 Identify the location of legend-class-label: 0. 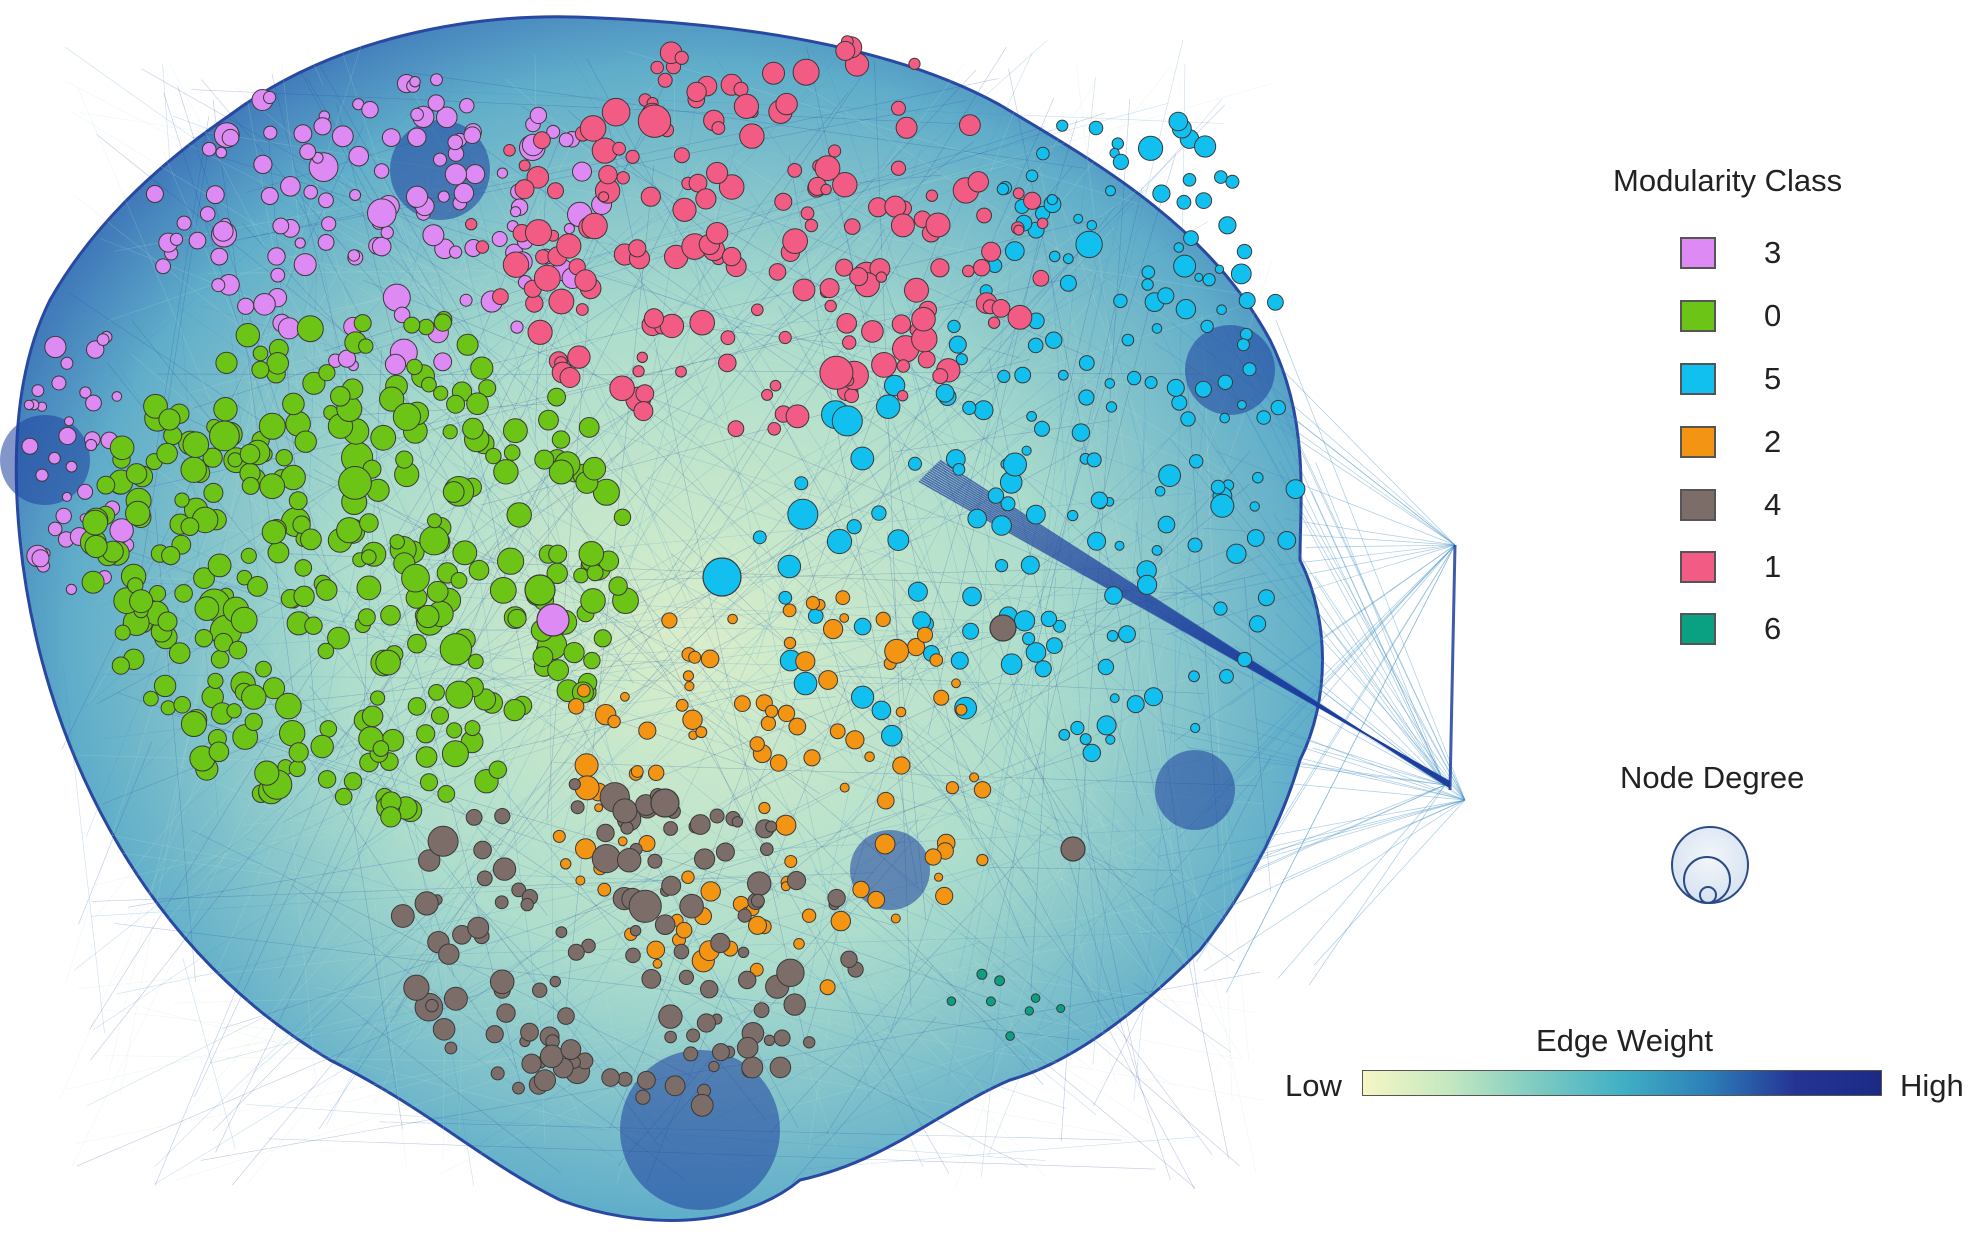
(1773, 315).